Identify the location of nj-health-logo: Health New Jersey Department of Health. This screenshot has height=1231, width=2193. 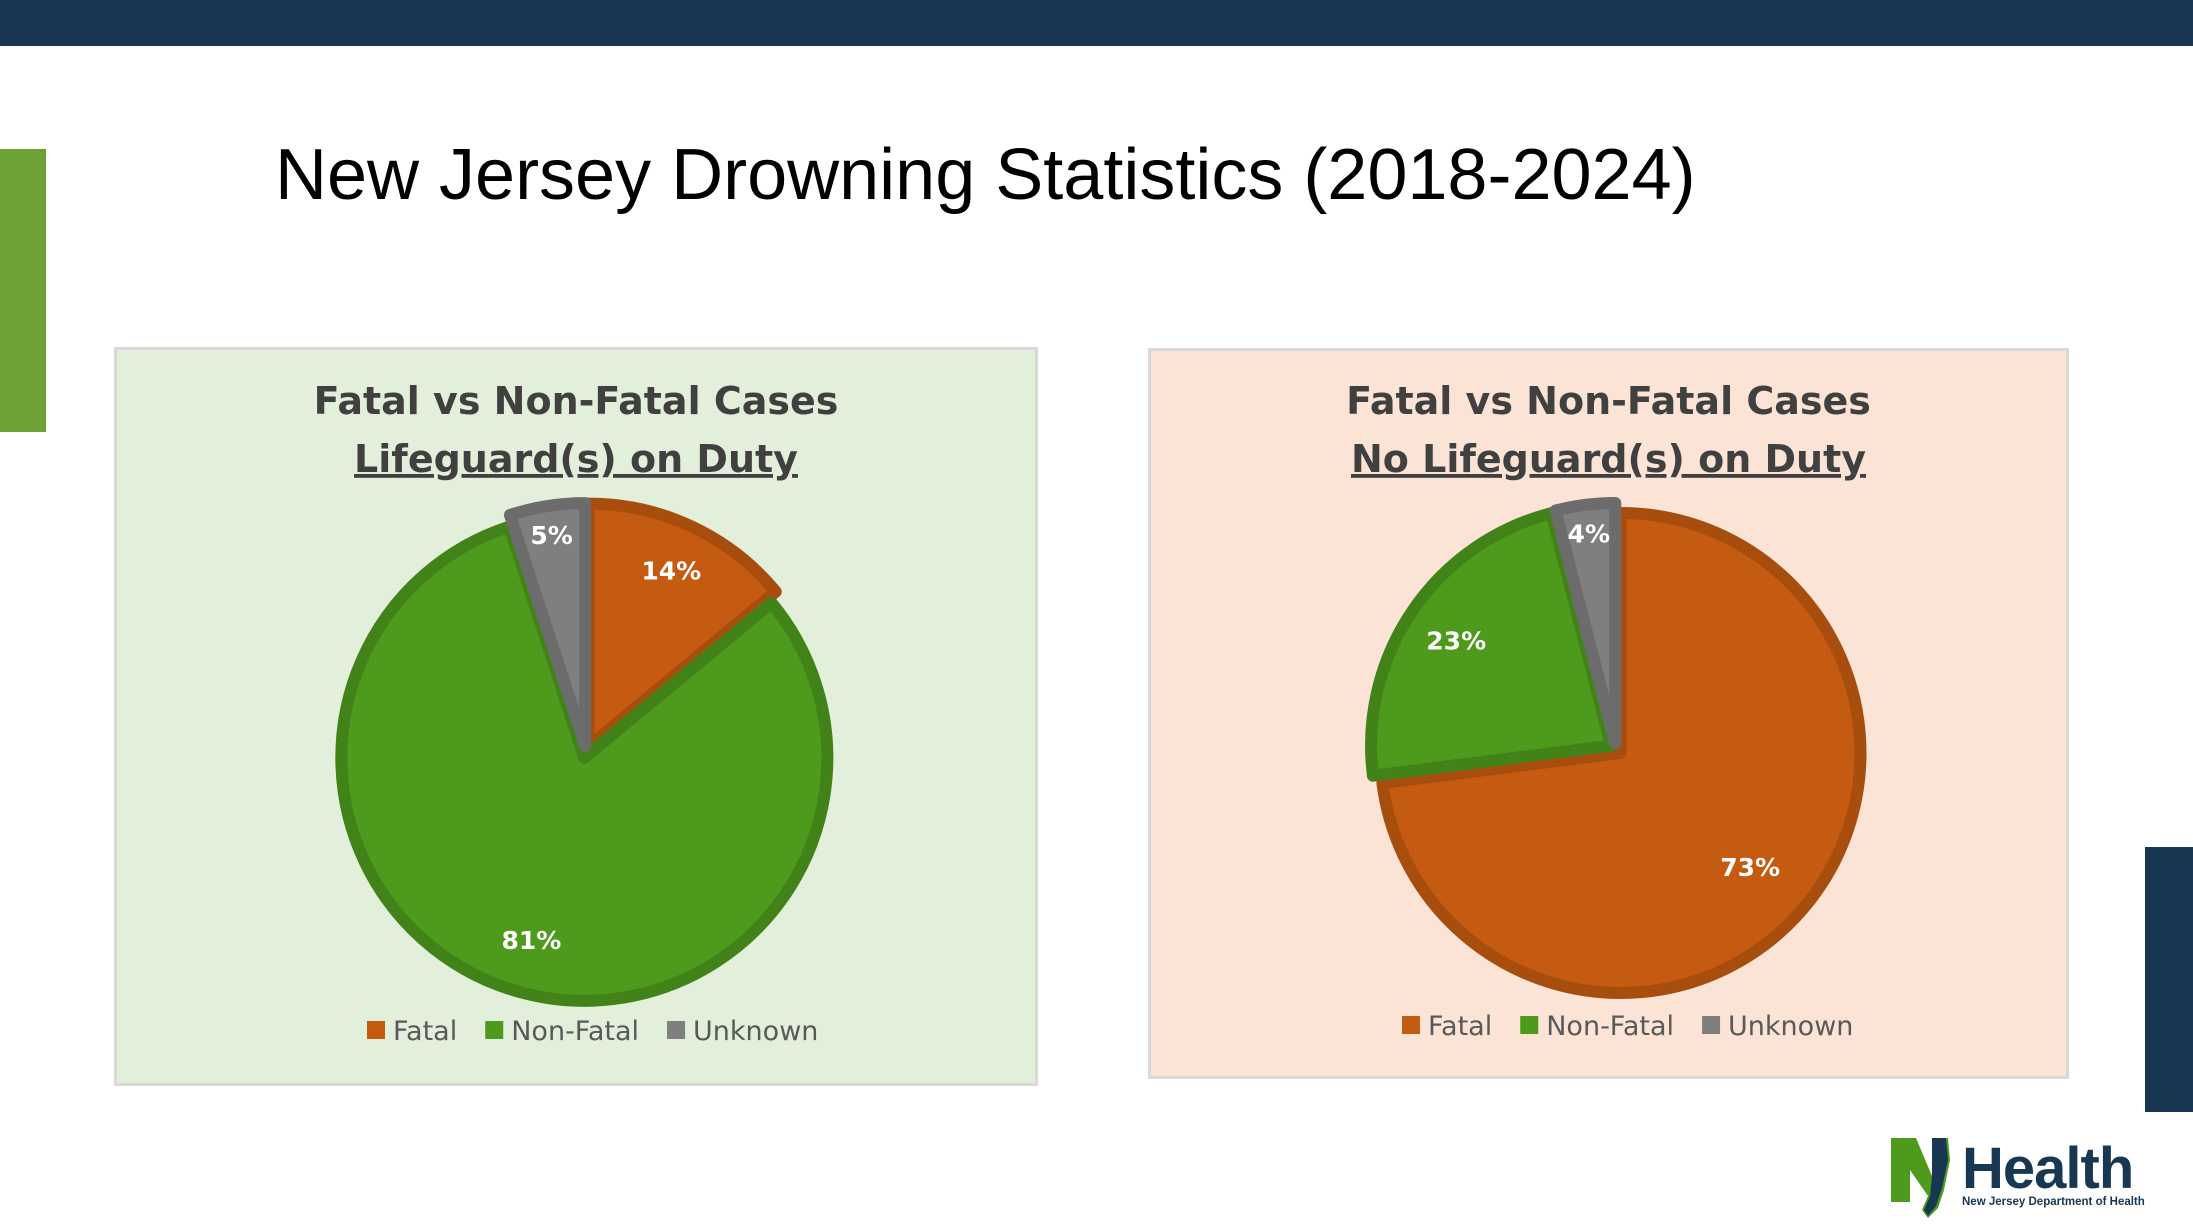
(2018, 1177).